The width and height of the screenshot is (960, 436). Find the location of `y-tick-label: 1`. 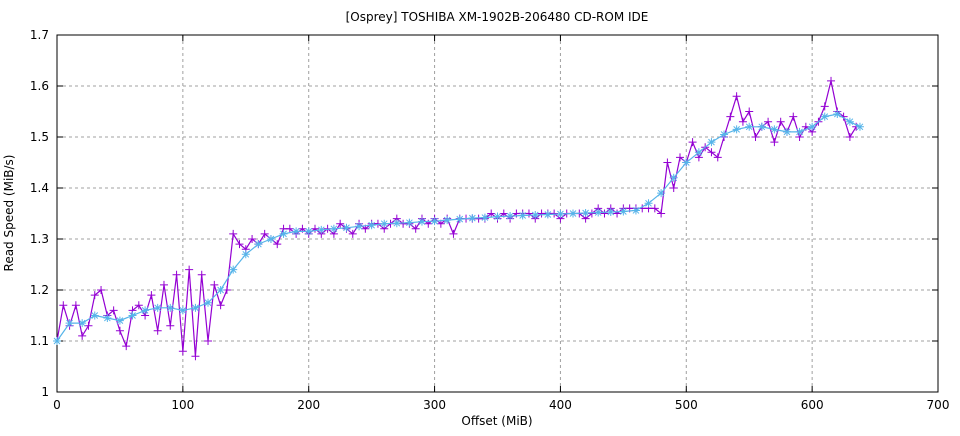

y-tick-label: 1 is located at coordinates (45, 392).